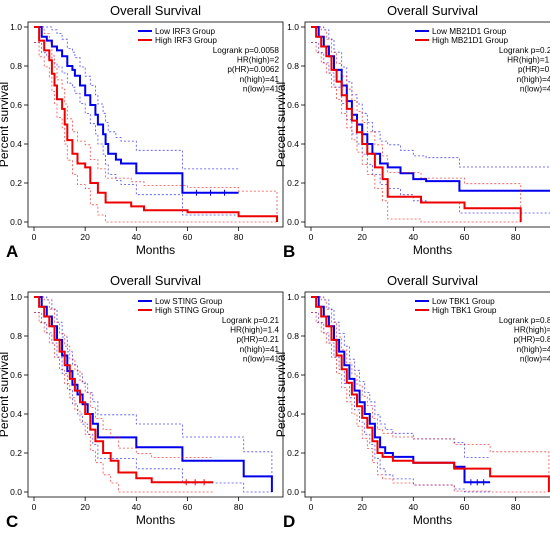 The height and width of the screenshot is (541, 550). What do you see at coordinates (531, 339) in the screenshot?
I see `stat-text: p(HR)=0.85` at bounding box center [531, 339].